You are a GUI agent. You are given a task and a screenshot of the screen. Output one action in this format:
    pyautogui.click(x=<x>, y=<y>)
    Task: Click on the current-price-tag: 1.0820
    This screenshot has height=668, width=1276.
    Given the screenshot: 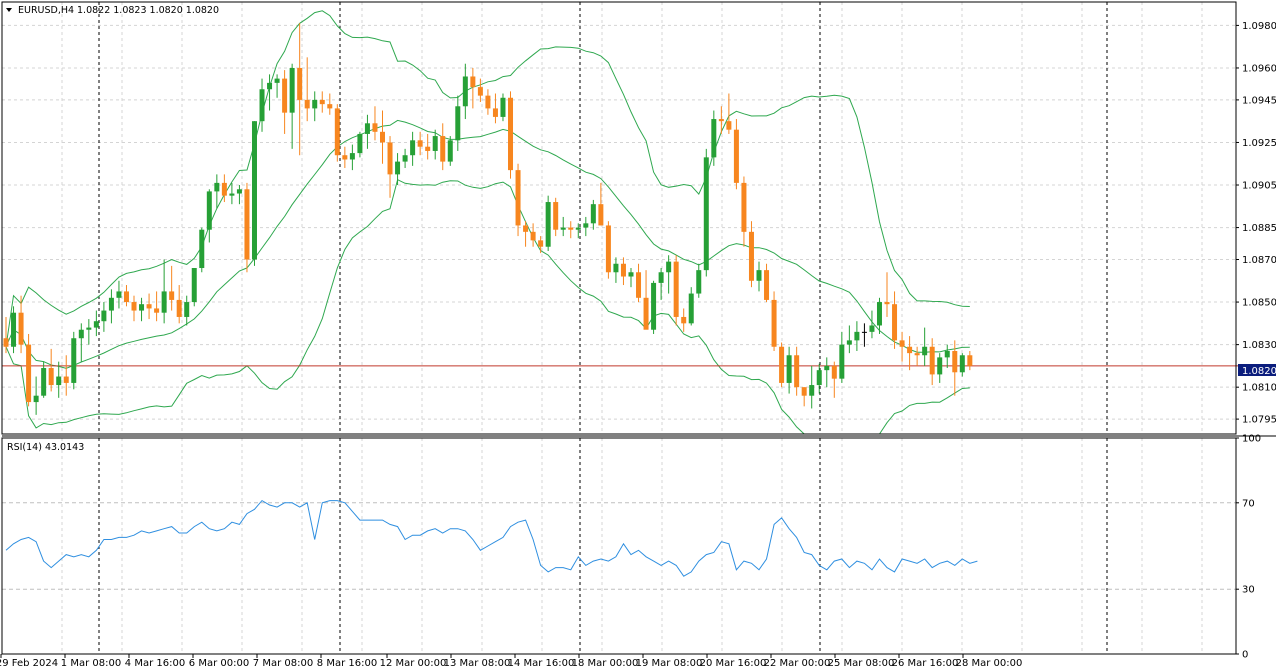 What is the action you would take?
    pyautogui.click(x=1259, y=371)
    